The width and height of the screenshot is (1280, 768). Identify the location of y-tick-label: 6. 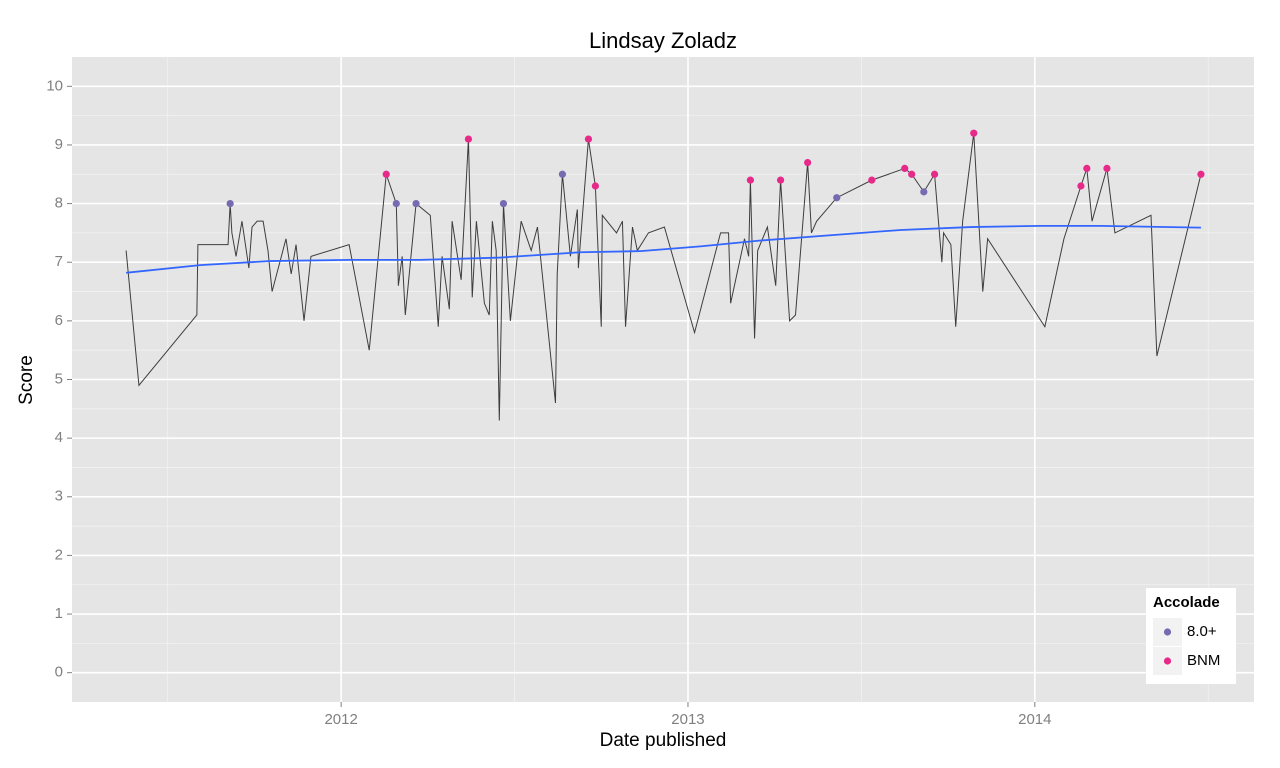
(59, 320).